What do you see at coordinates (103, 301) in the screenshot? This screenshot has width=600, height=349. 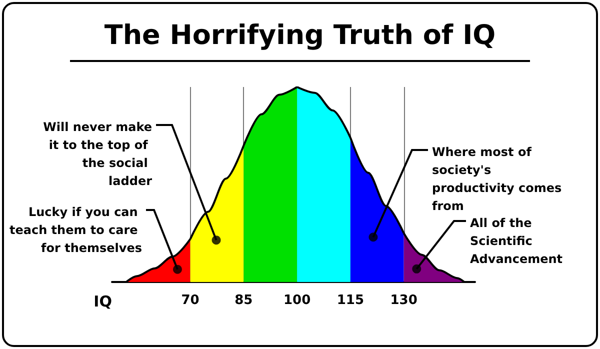 I see `x-axis-title: IQ` at bounding box center [103, 301].